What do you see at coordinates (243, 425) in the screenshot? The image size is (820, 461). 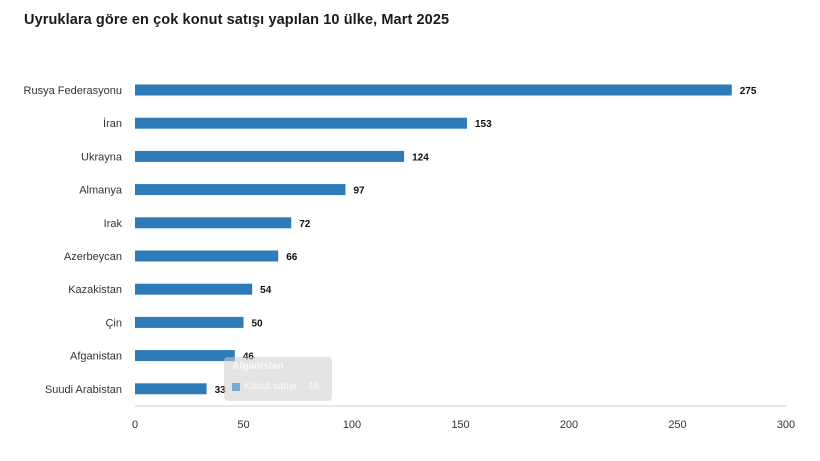 I see `x-tick-label-1: 50` at bounding box center [243, 425].